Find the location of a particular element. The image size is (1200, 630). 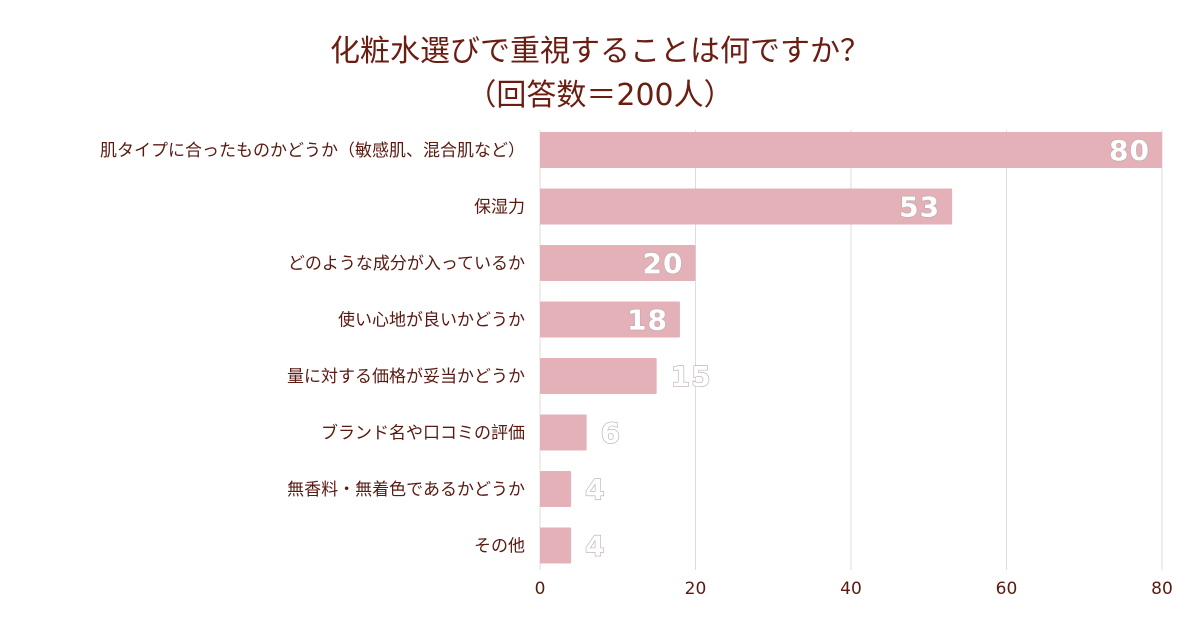

category-label: 保湿力 is located at coordinates (499, 208).